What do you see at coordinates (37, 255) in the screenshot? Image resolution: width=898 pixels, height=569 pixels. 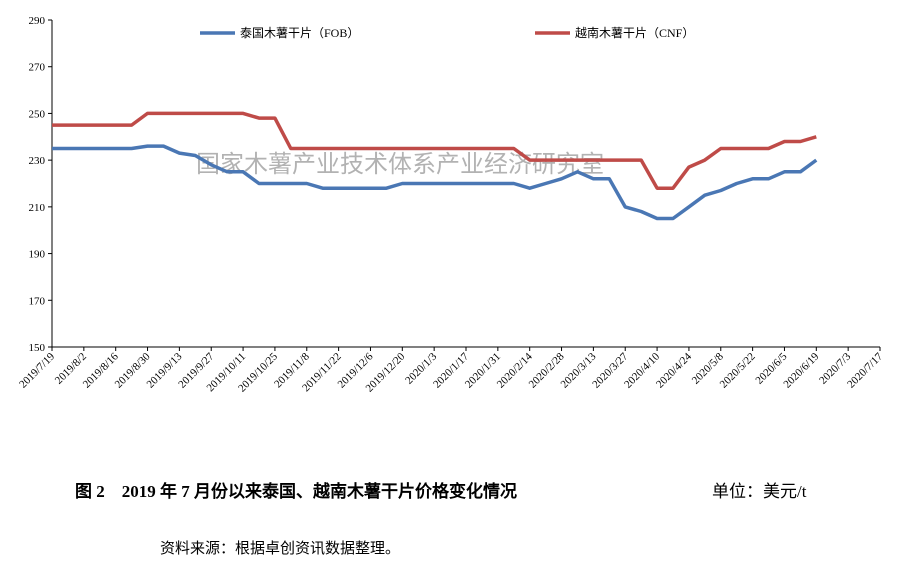 I see `y-tick-label: 190` at bounding box center [37, 255].